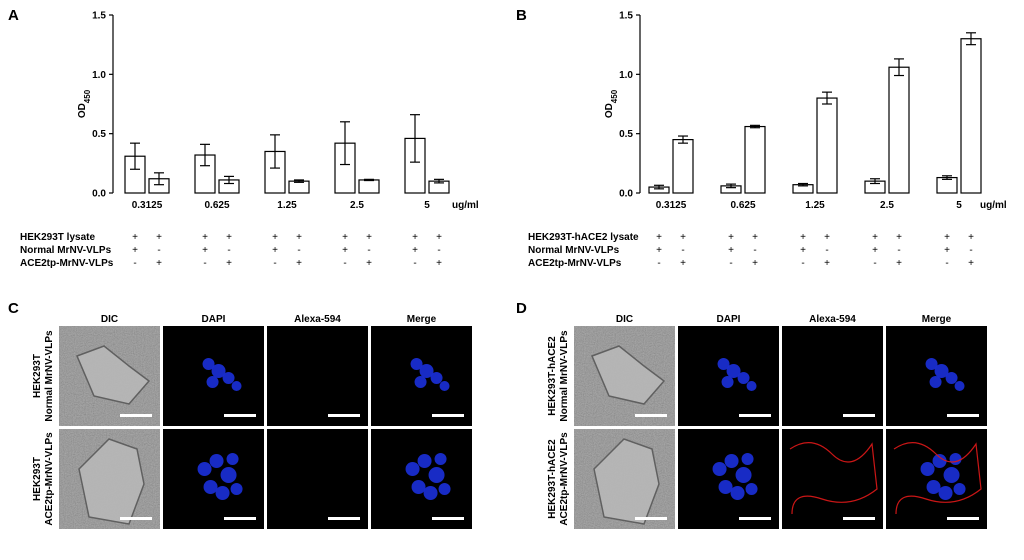 The width and height of the screenshot is (1024, 560). What do you see at coordinates (671, 205) in the screenshot?
I see `x-tick-label: 0.3125` at bounding box center [671, 205].